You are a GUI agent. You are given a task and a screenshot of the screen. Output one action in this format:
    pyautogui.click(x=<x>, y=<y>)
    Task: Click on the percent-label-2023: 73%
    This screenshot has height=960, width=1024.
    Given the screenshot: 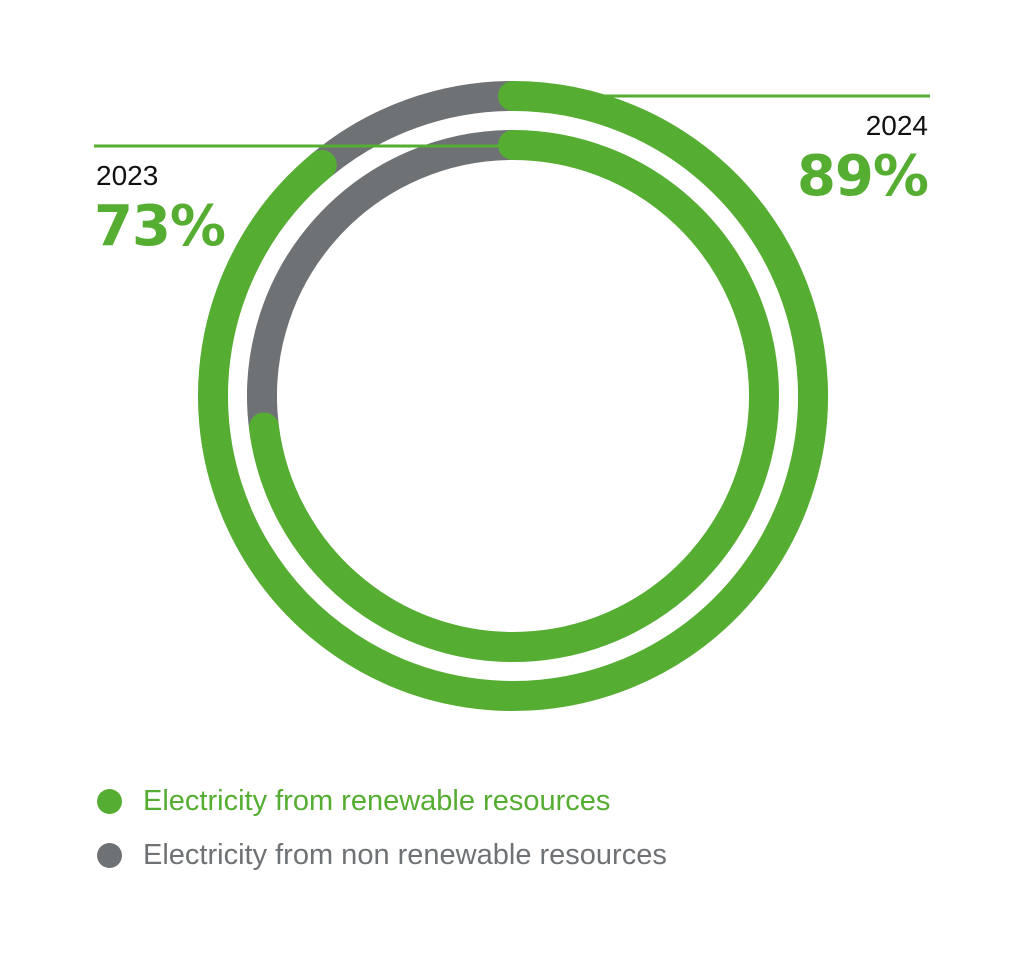 What is the action you would take?
    pyautogui.click(x=159, y=226)
    